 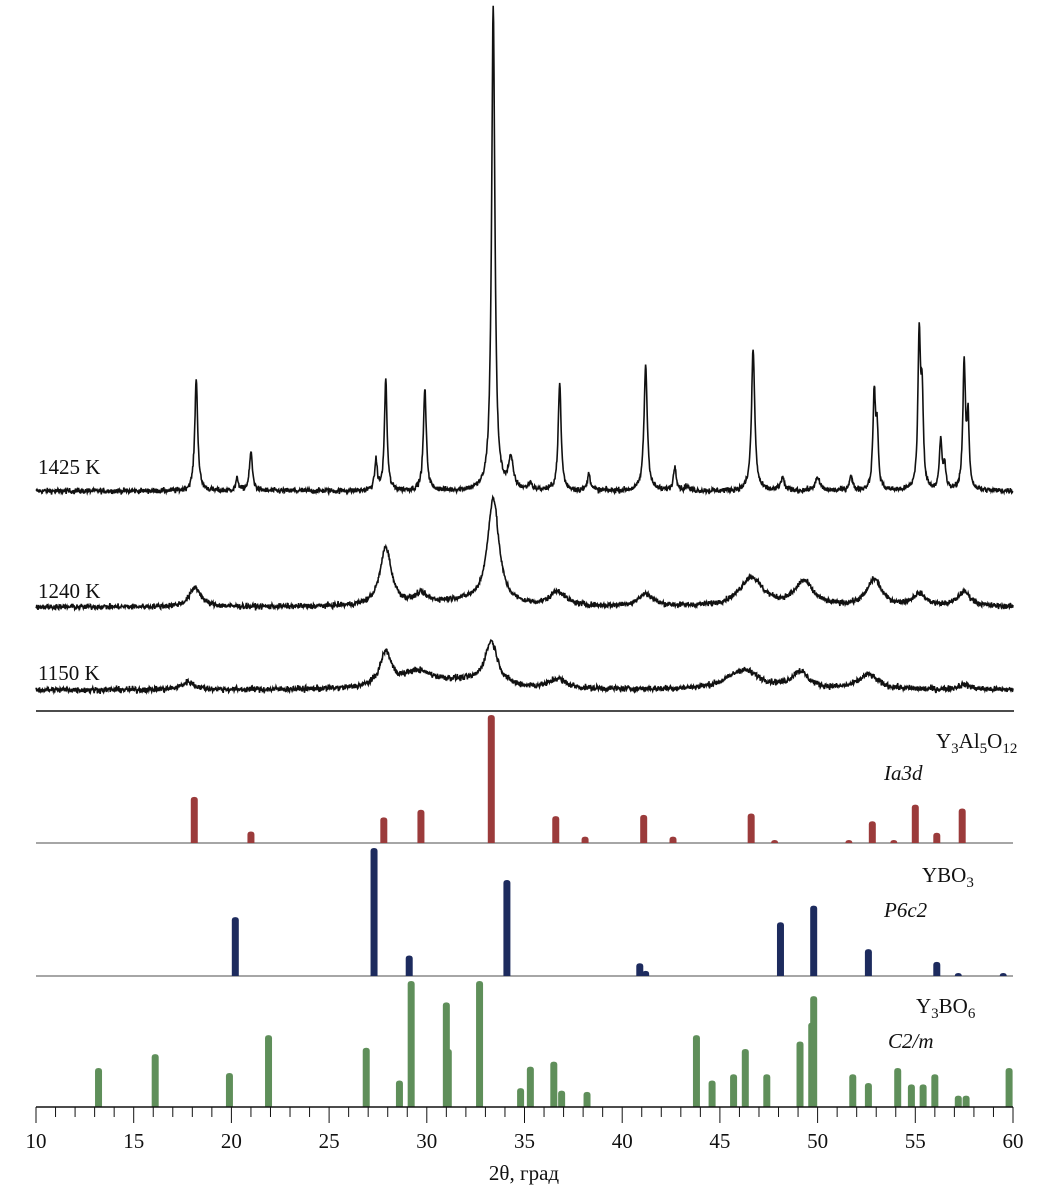 I want to click on phase-formula: Y3Al5O12, so click(x=976, y=743).